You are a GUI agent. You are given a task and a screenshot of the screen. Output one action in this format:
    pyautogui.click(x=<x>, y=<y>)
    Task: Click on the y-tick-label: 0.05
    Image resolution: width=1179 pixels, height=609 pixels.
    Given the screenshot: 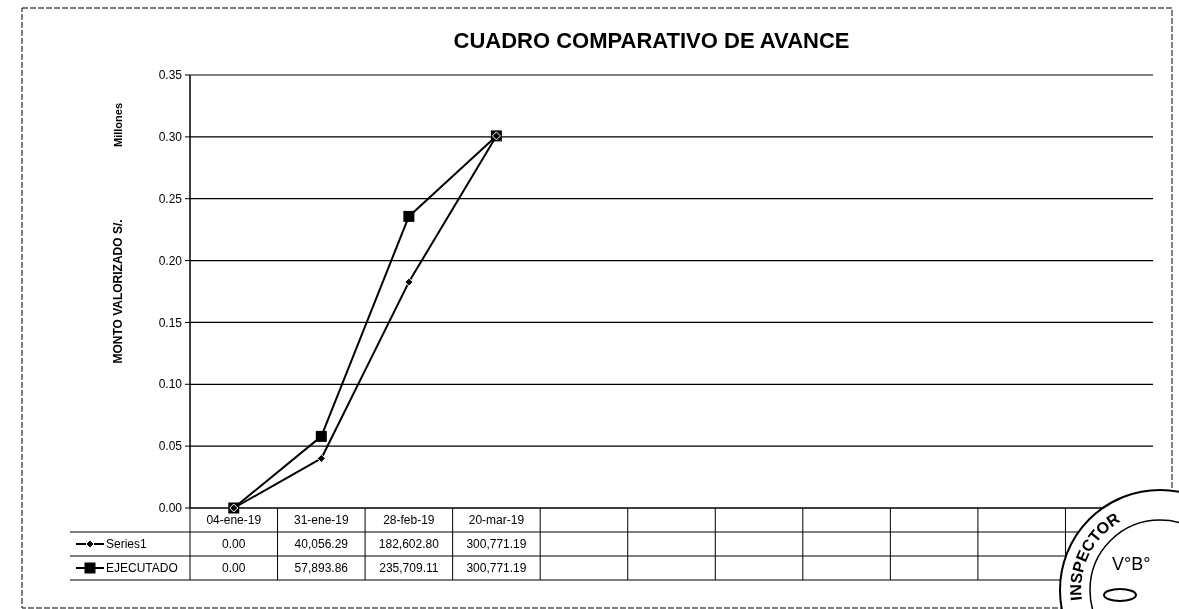 What is the action you would take?
    pyautogui.click(x=170, y=446)
    